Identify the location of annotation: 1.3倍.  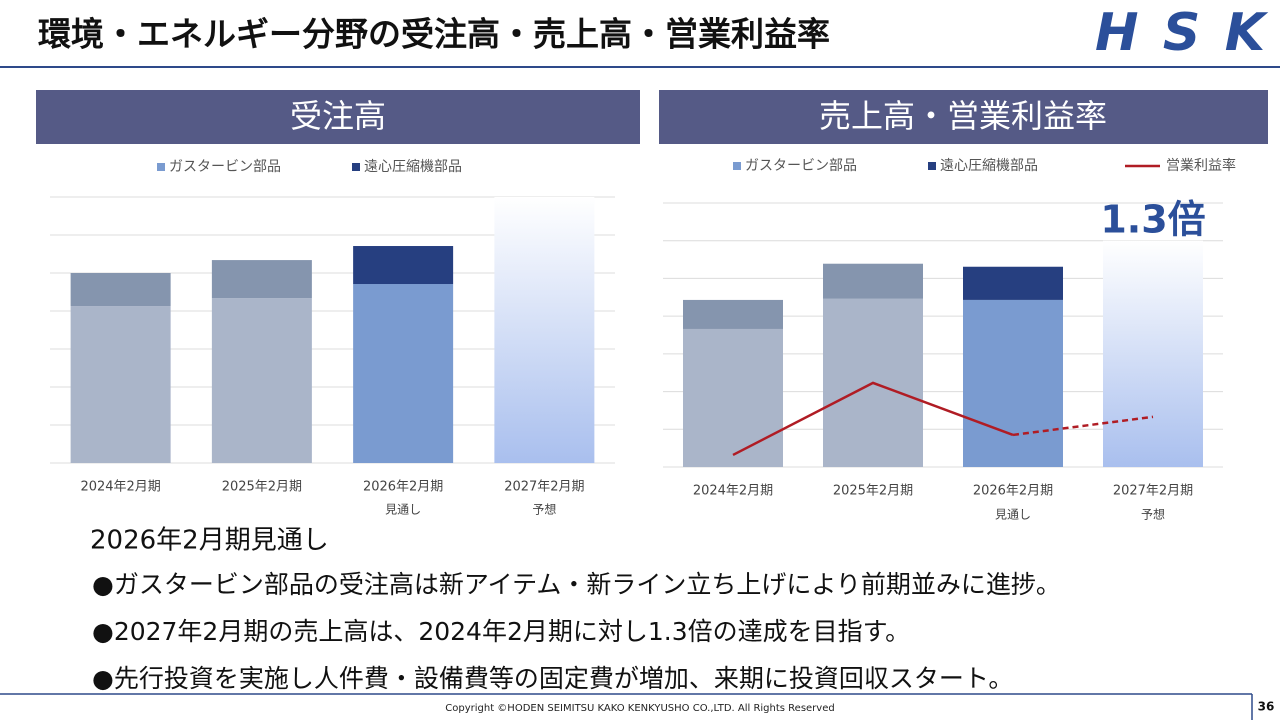
(1152, 220).